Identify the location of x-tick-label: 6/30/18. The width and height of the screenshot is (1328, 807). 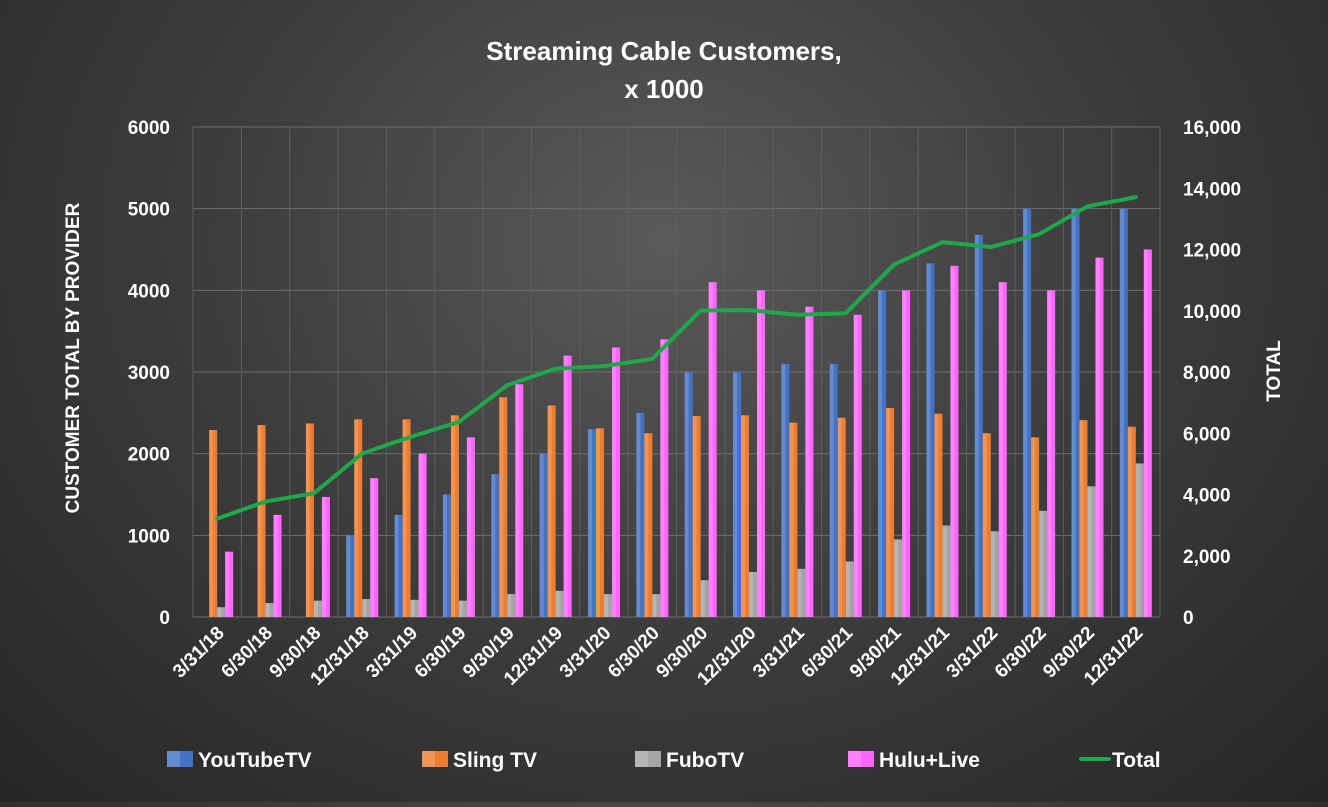
(247, 653).